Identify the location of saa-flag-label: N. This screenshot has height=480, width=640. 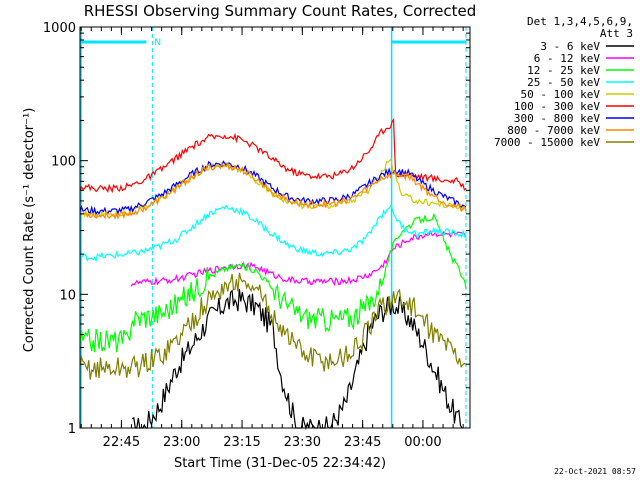
(157, 43).